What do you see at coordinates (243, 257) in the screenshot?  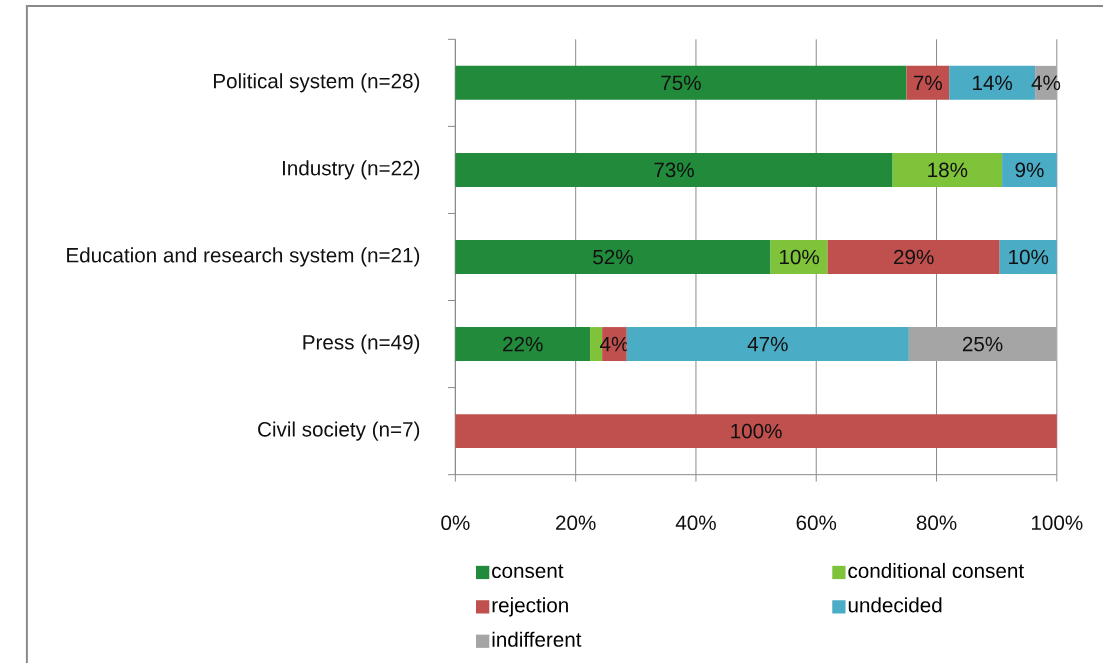 I see `y-tick-label: Education and research system (n=21)` at bounding box center [243, 257].